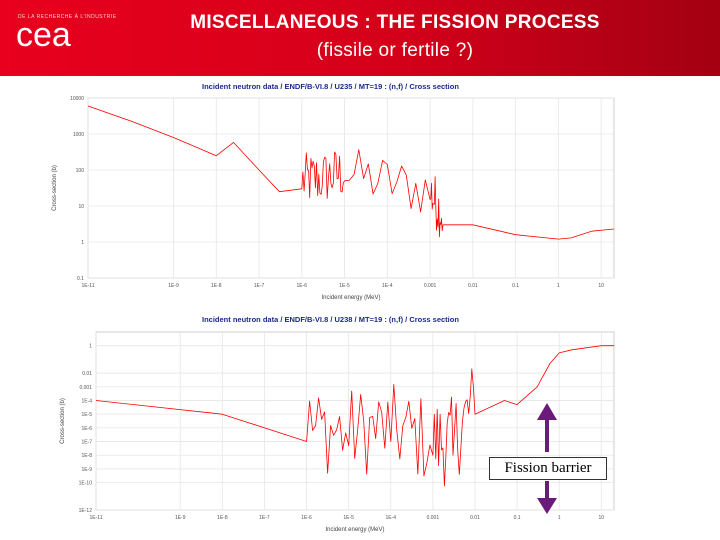 This screenshot has width=720, height=540. I want to click on logo-tagline: DE LA RECHERCHE À L'INDUSTRIE, so click(67, 17).